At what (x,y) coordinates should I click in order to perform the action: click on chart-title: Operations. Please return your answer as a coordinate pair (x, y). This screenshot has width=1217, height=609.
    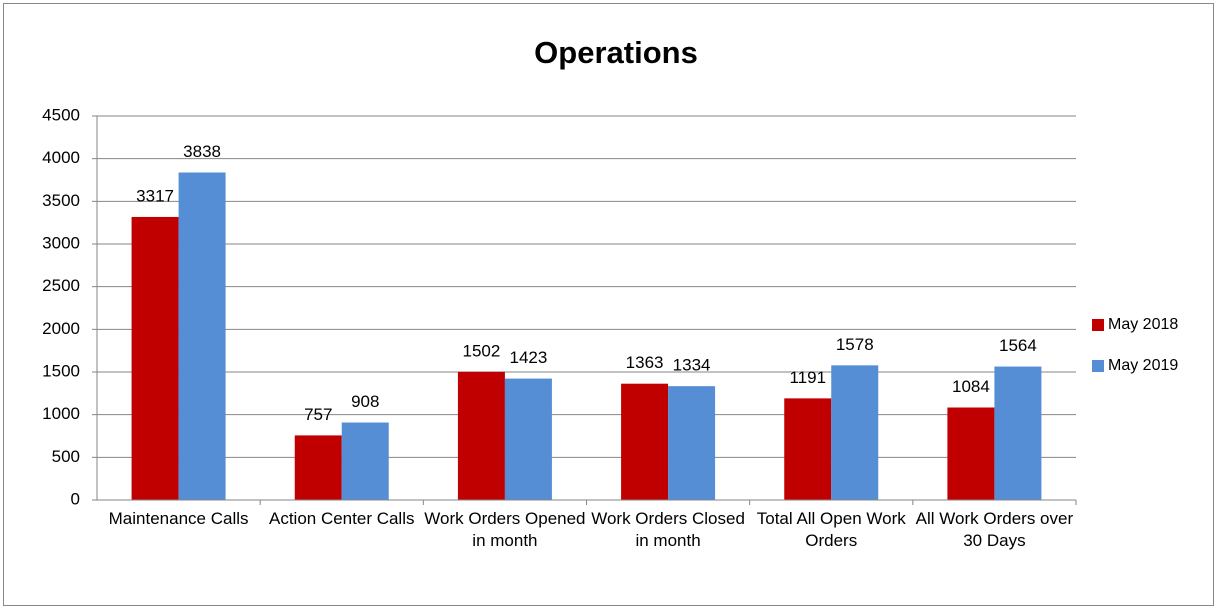
    Looking at the image, I should click on (616, 52).